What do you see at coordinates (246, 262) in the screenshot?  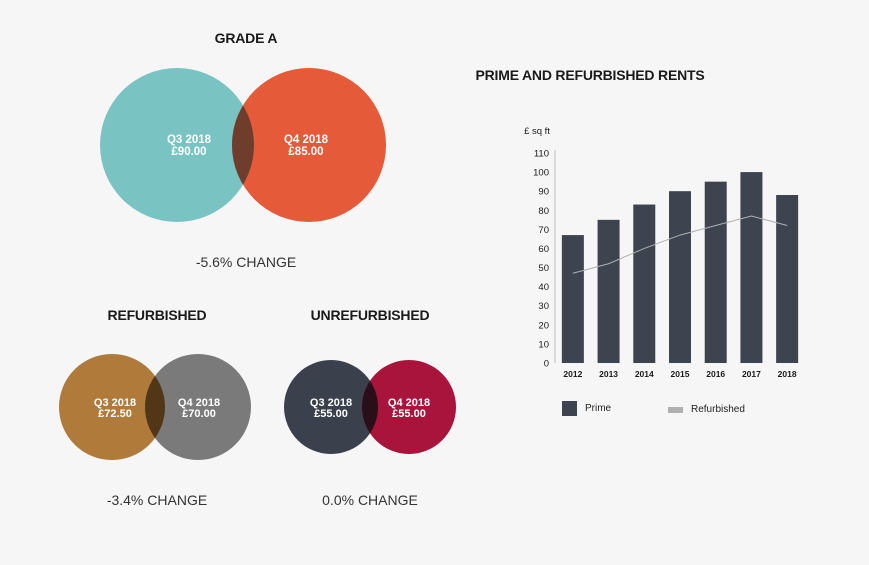 I see `grade-a-change: -5.6% CHANGE` at bounding box center [246, 262].